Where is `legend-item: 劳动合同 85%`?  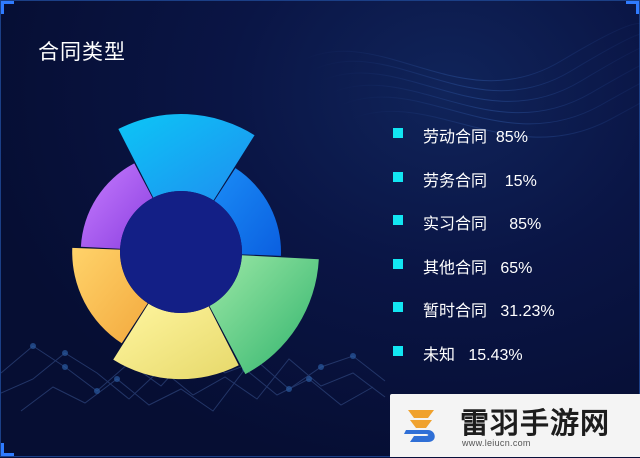
legend-item: 劳动合同 85% is located at coordinates (474, 145).